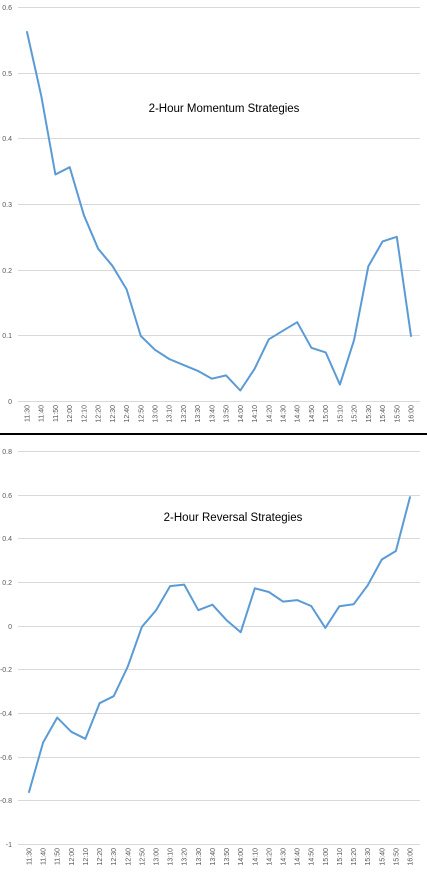  I want to click on y-tick-label: 0.3, so click(7, 205).